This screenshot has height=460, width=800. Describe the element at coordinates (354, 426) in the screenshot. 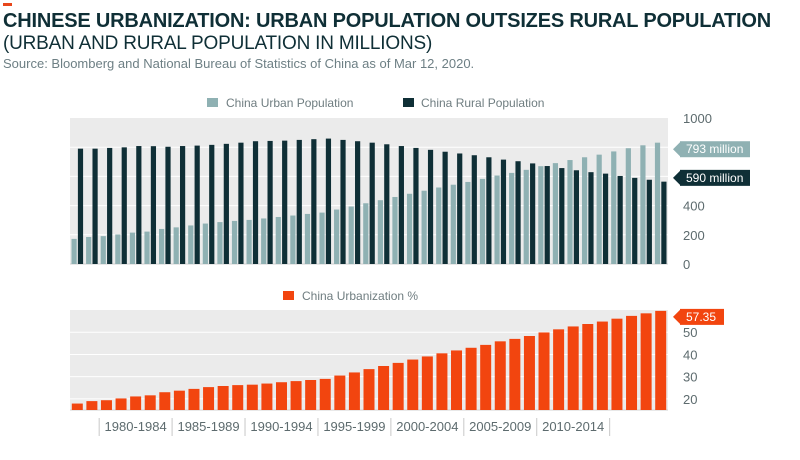

I see `x-axis-period-label: 1995-1999` at that location.